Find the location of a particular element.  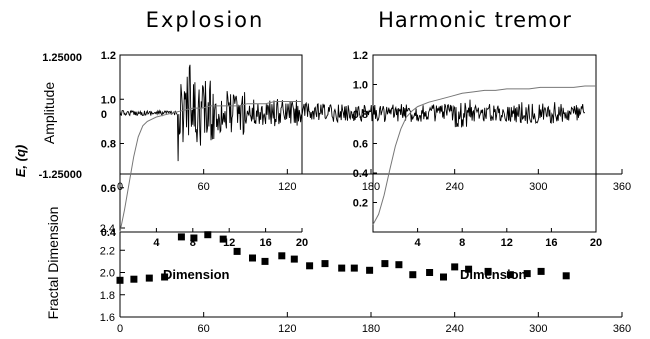

inset1-xtick-label: 4 is located at coordinates (156, 243).